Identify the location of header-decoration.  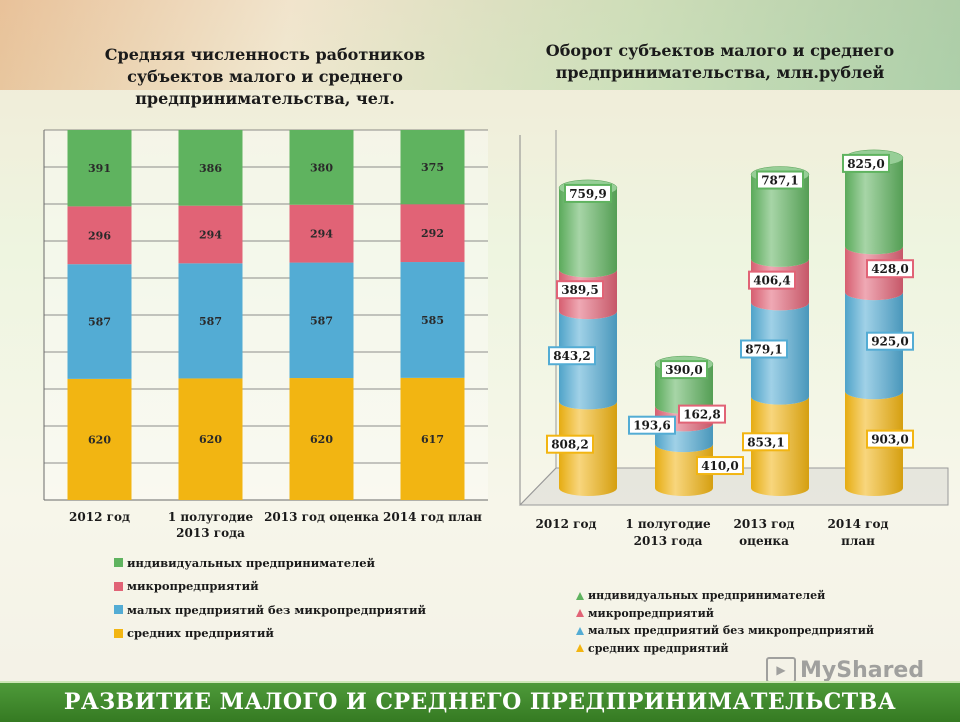
(480, 45).